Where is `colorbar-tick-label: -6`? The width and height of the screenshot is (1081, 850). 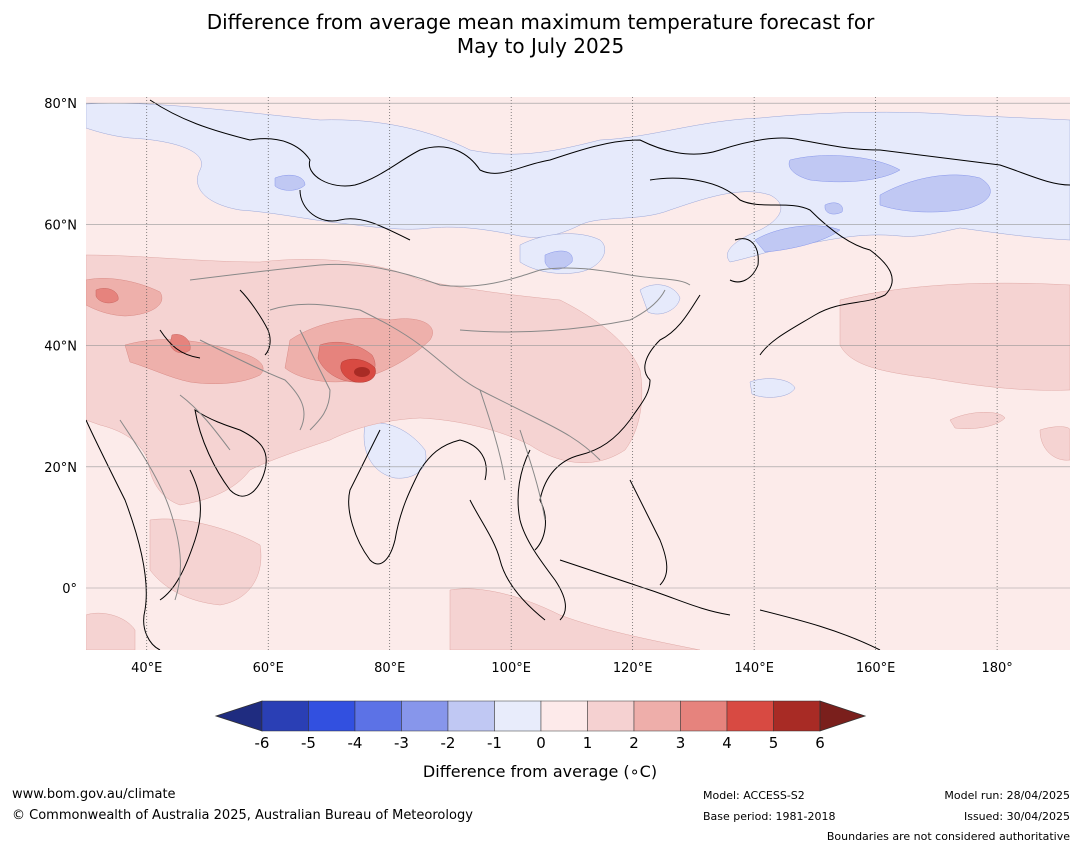 colorbar-tick-label: -6 is located at coordinates (262, 743).